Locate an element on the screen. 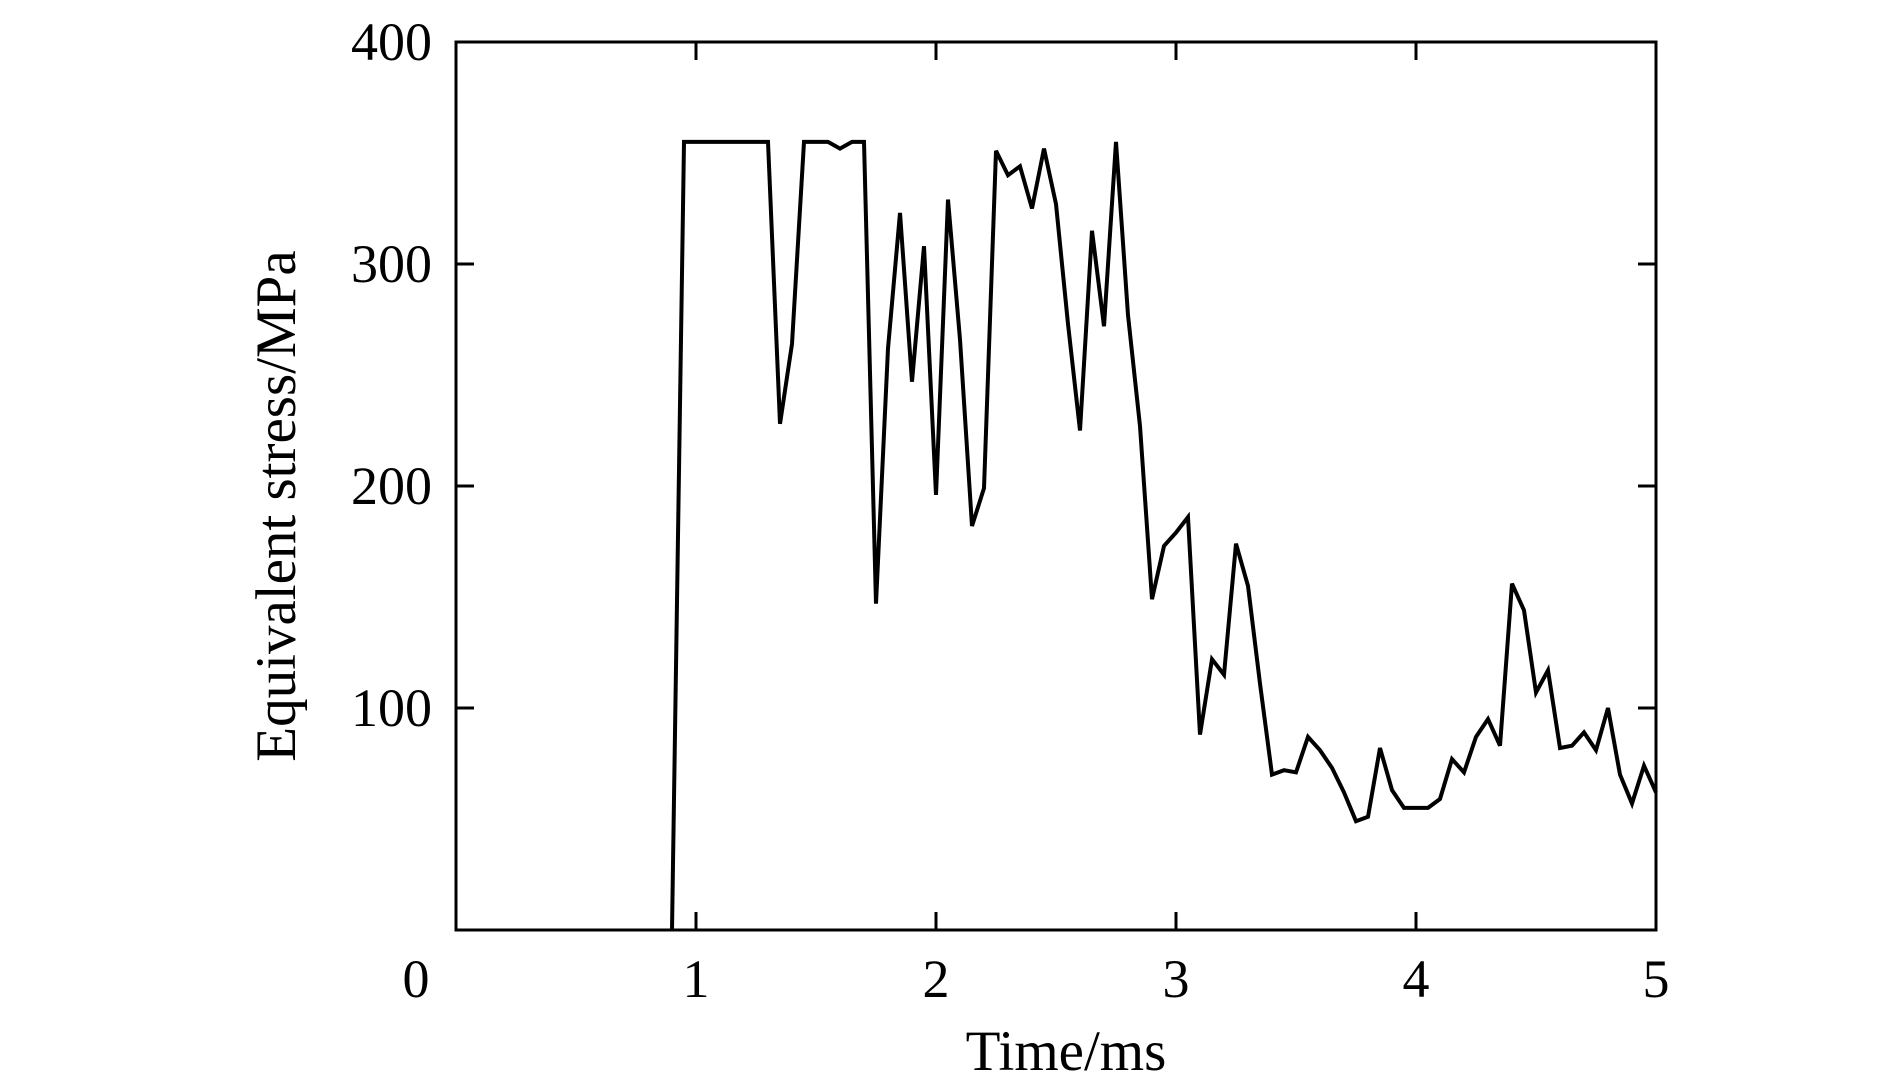  y-tick-label: 300 is located at coordinates (391, 264).